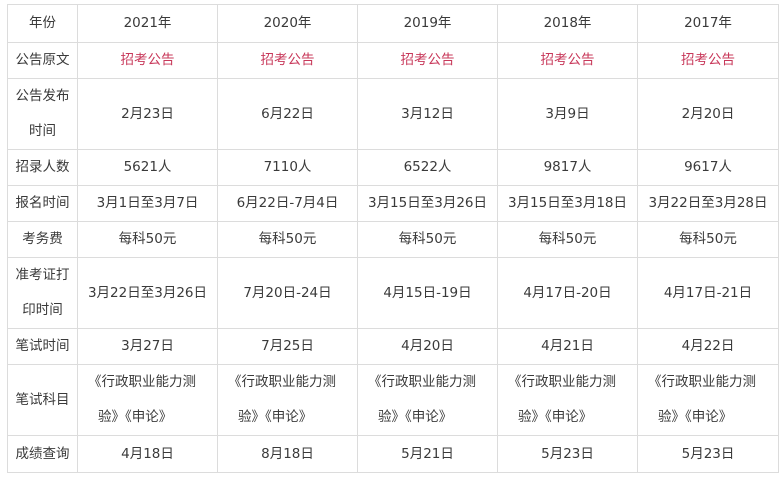 The height and width of the screenshot is (478, 784). What do you see at coordinates (287, 167) in the screenshot?
I see `cell: 7110人` at bounding box center [287, 167].